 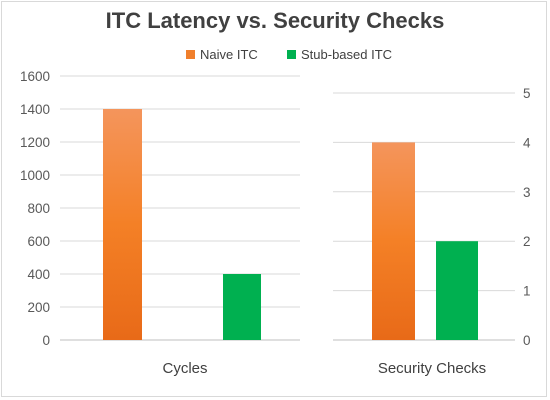 I want to click on y-tick-label: 5, so click(x=527, y=93).